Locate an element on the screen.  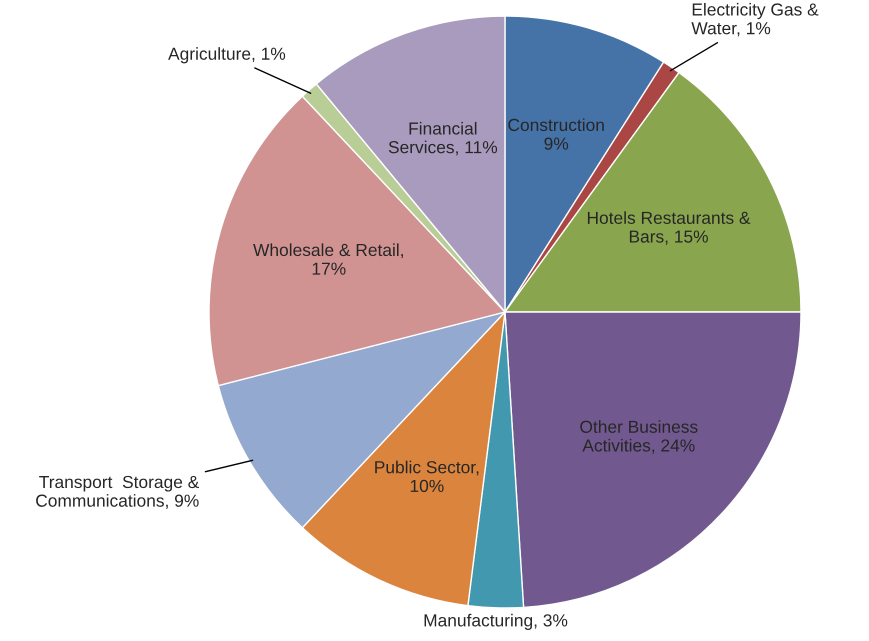
slice-label: Manufacturing, 3% is located at coordinates (496, 622).